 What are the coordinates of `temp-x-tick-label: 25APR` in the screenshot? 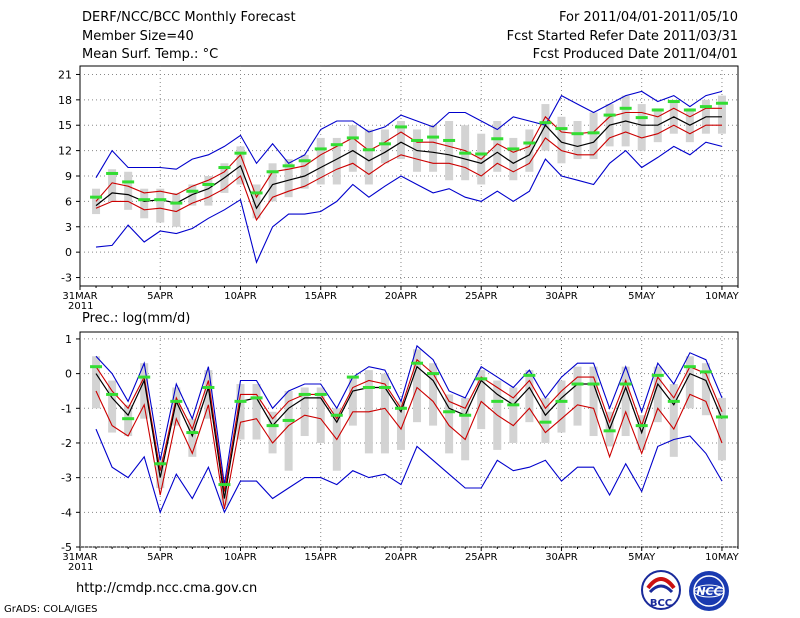 It's located at (481, 296).